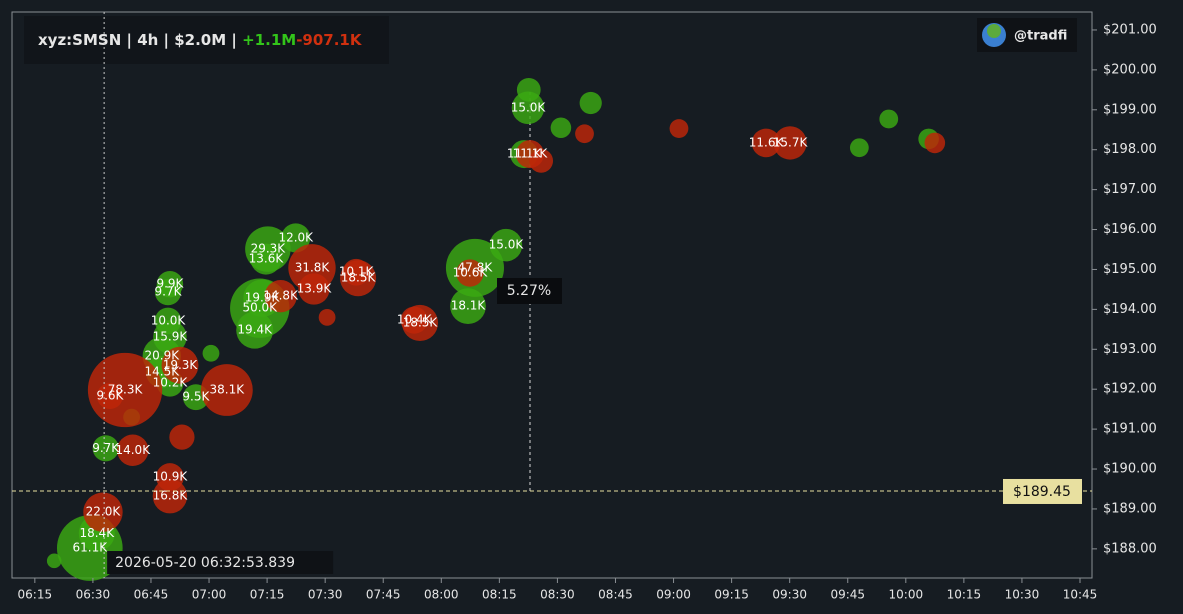 The image size is (1183, 614). I want to click on bubble-label: 13.6K, so click(267, 259).